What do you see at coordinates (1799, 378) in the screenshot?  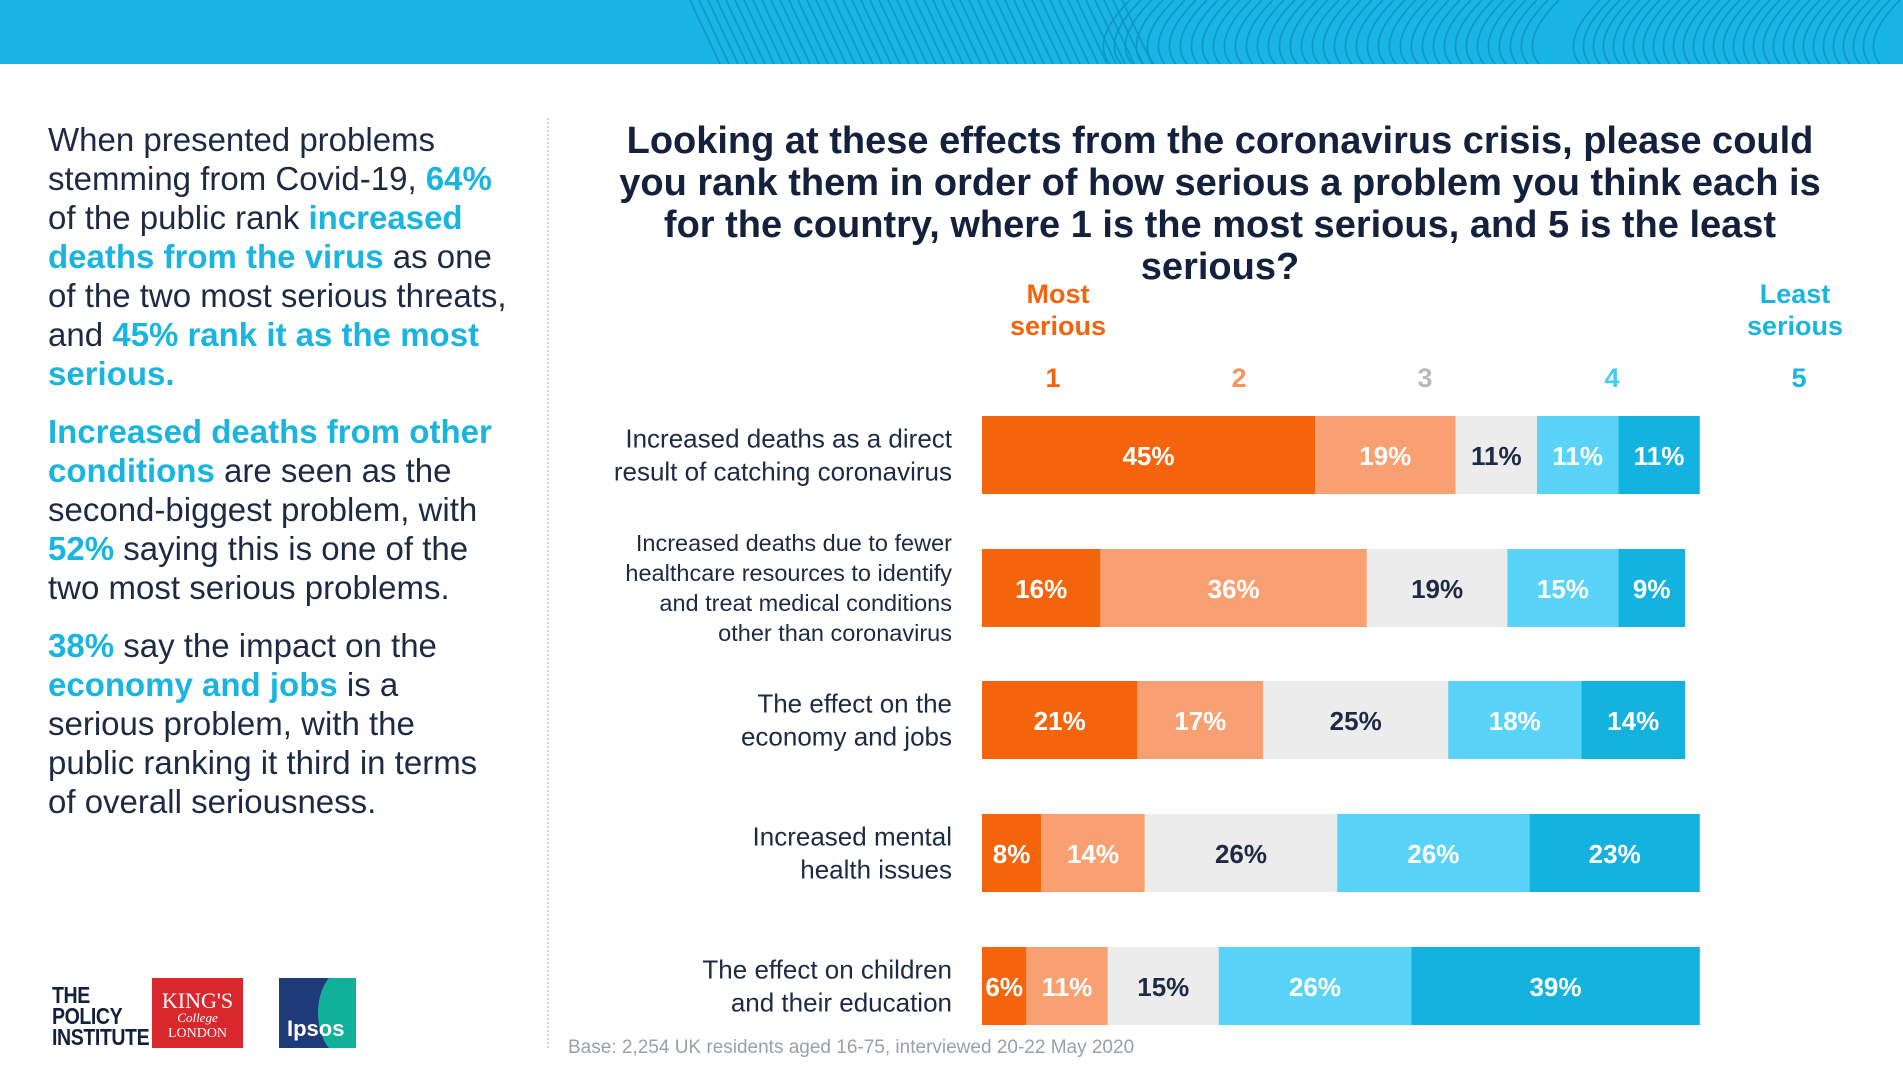 I see `rank-label-5: 5` at bounding box center [1799, 378].